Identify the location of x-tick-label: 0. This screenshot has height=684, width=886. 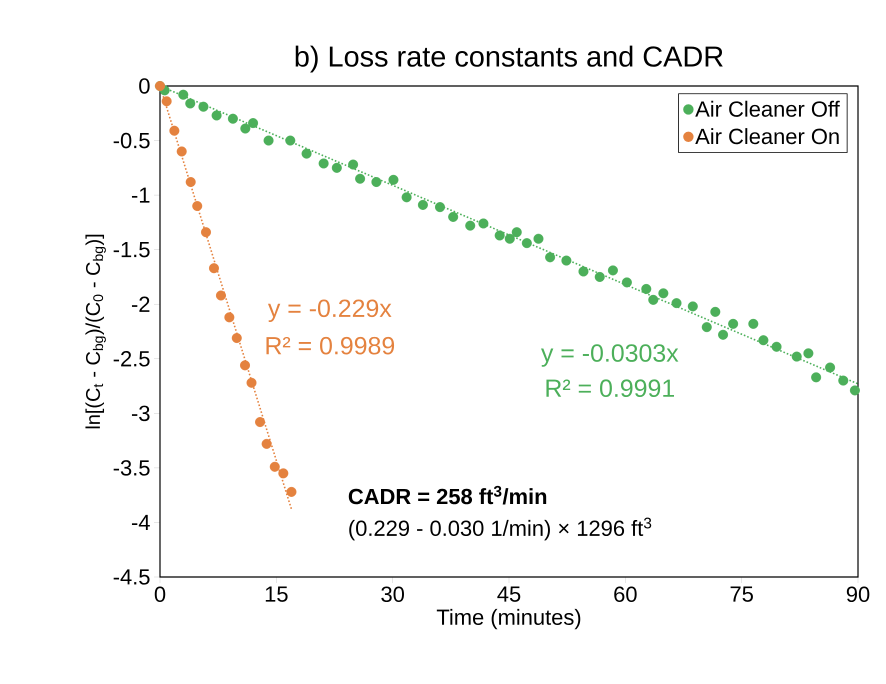
(160, 594).